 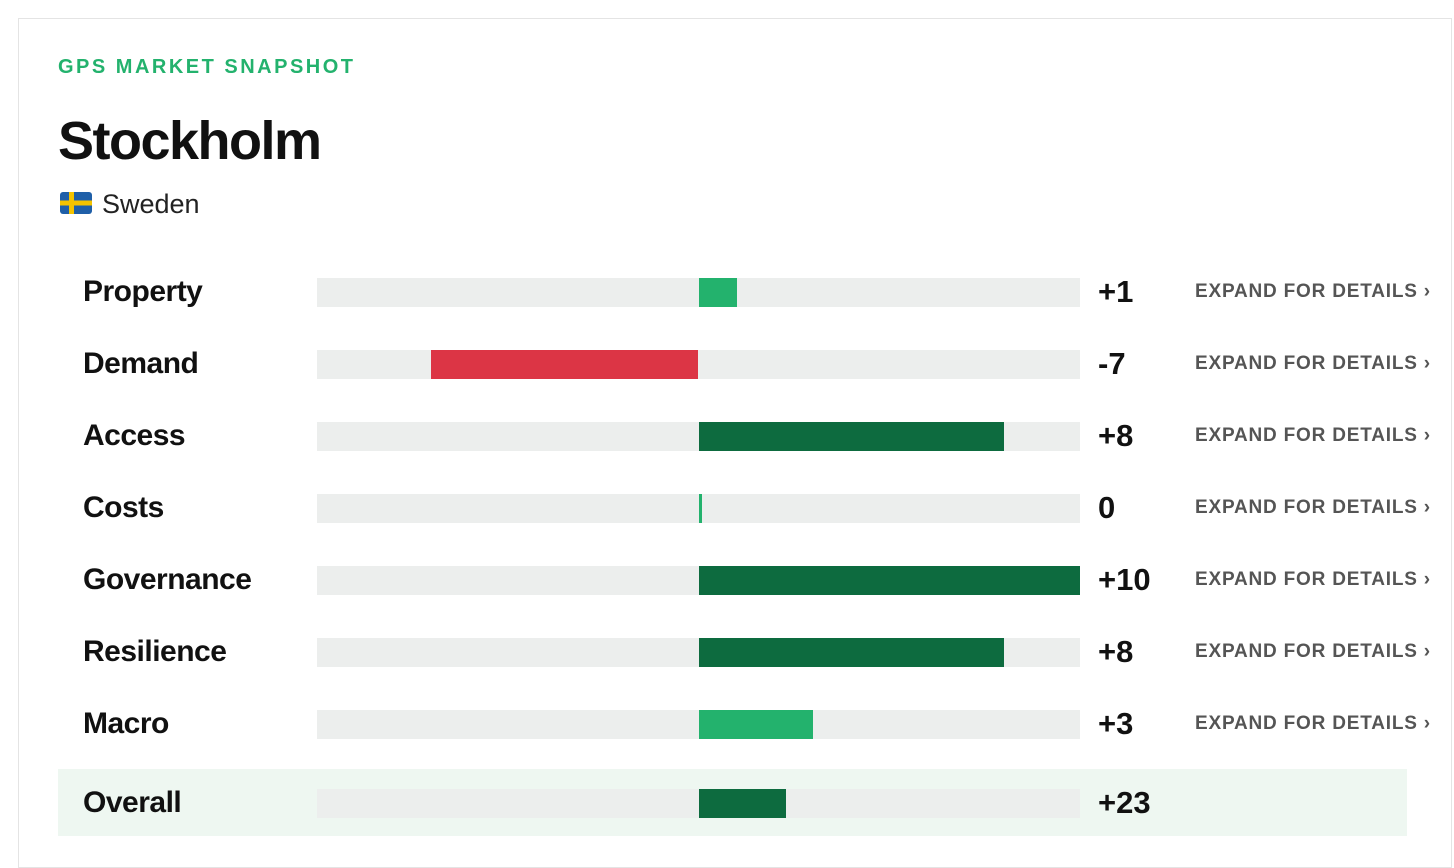 I want to click on row-label: Governance, so click(x=167, y=579).